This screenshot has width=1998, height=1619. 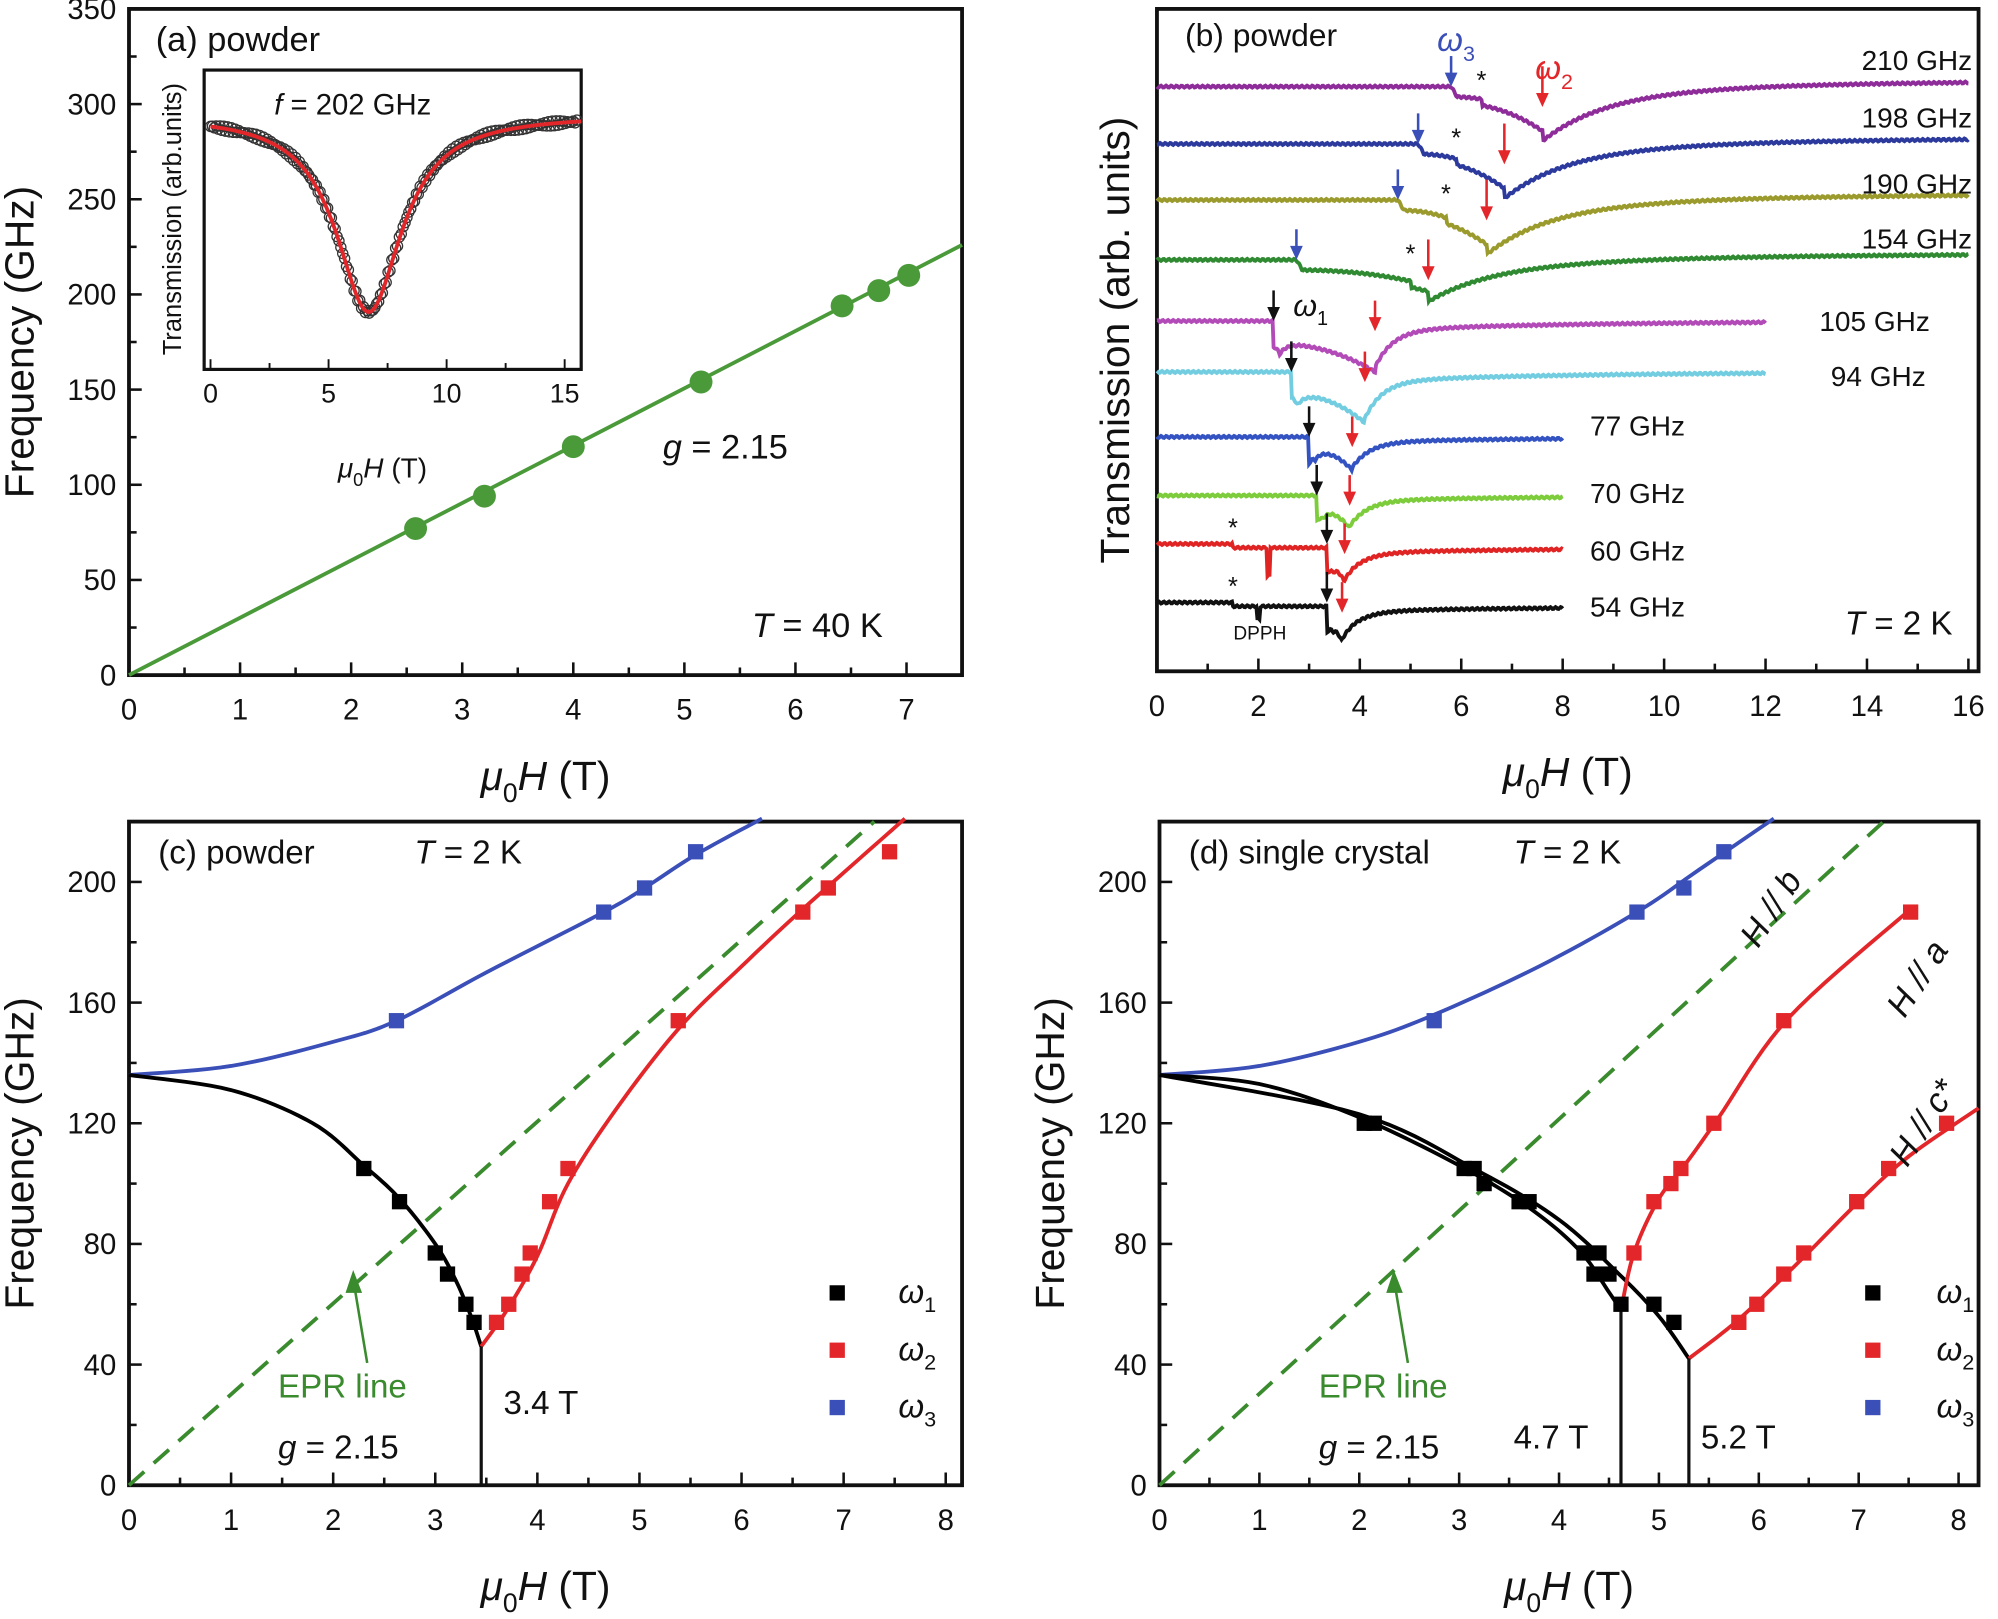 I want to click on x-tick-label: 14, so click(x=1867, y=706).